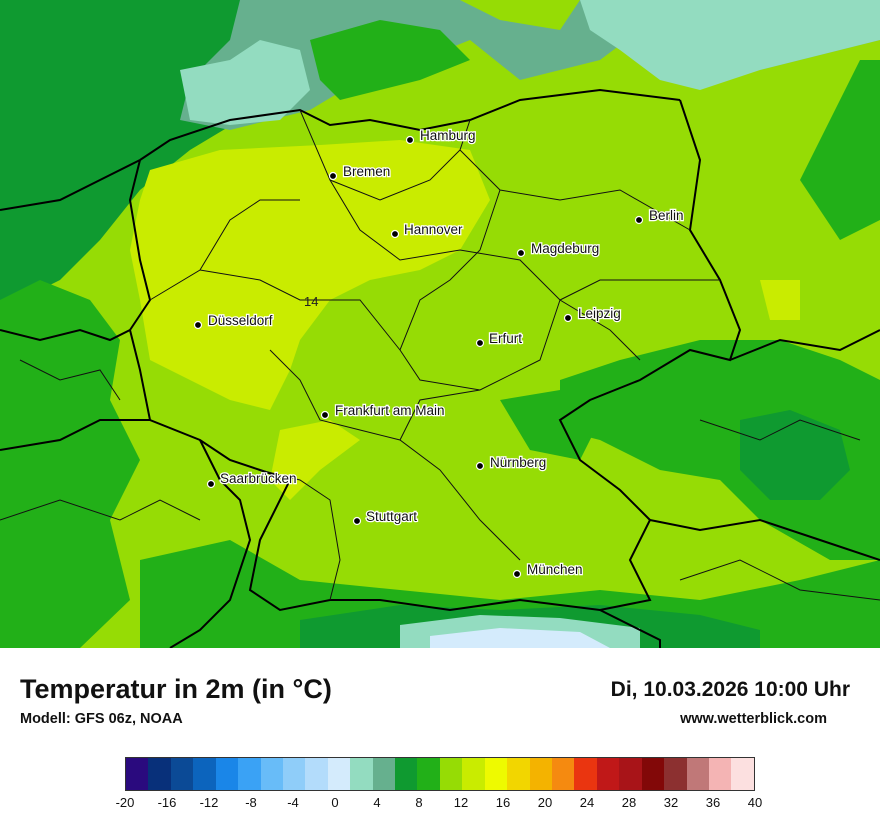 The width and height of the screenshot is (880, 830). Describe the element at coordinates (240, 320) in the screenshot. I see `city-label: Düsseldorf` at that location.